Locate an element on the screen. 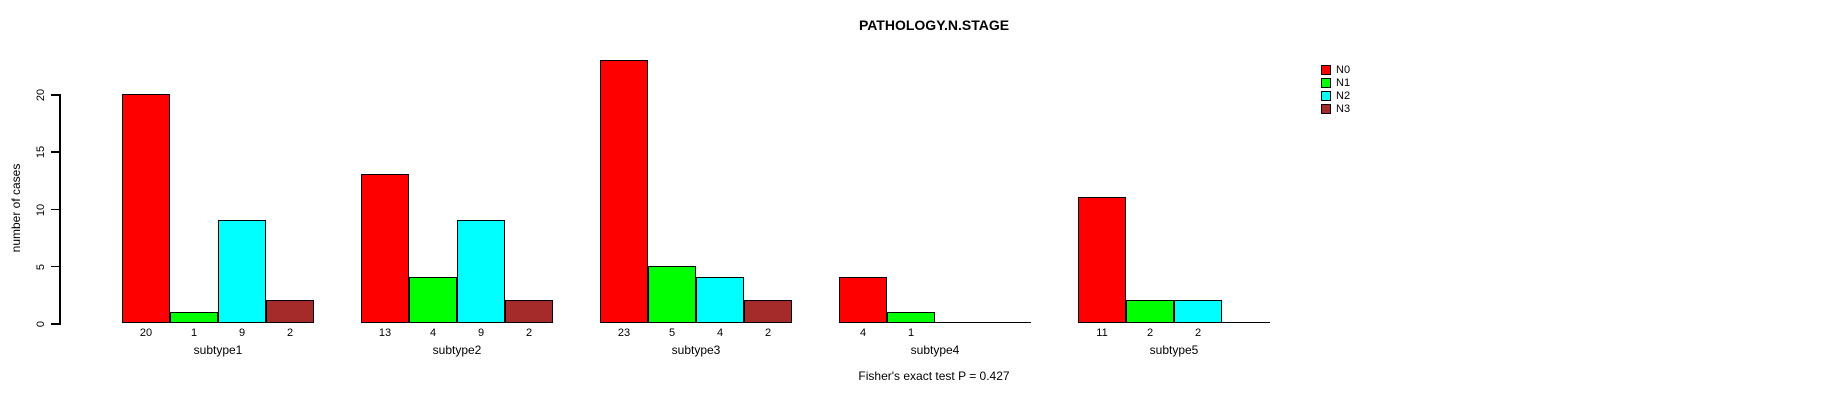  bar-value-label: 5 is located at coordinates (672, 333).